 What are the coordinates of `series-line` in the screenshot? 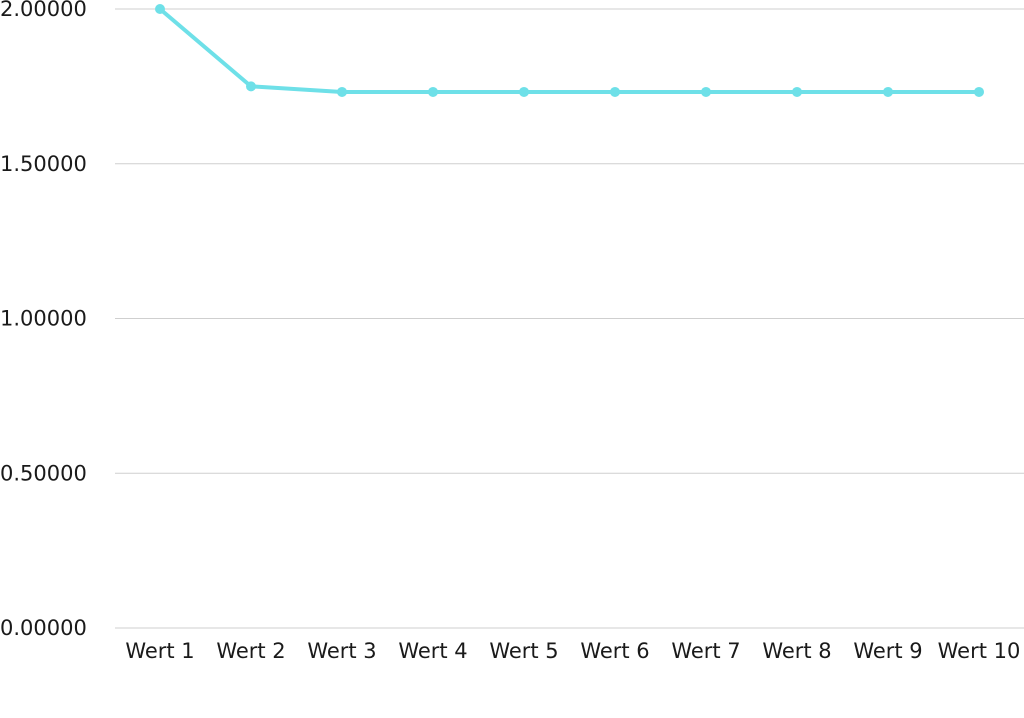 It's located at (569, 50).